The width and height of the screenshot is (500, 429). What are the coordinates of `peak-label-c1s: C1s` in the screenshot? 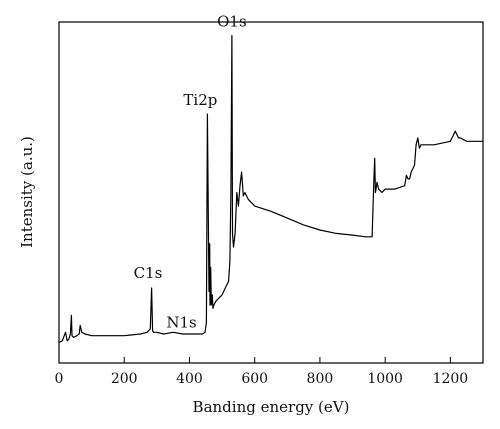 It's located at (148, 273).